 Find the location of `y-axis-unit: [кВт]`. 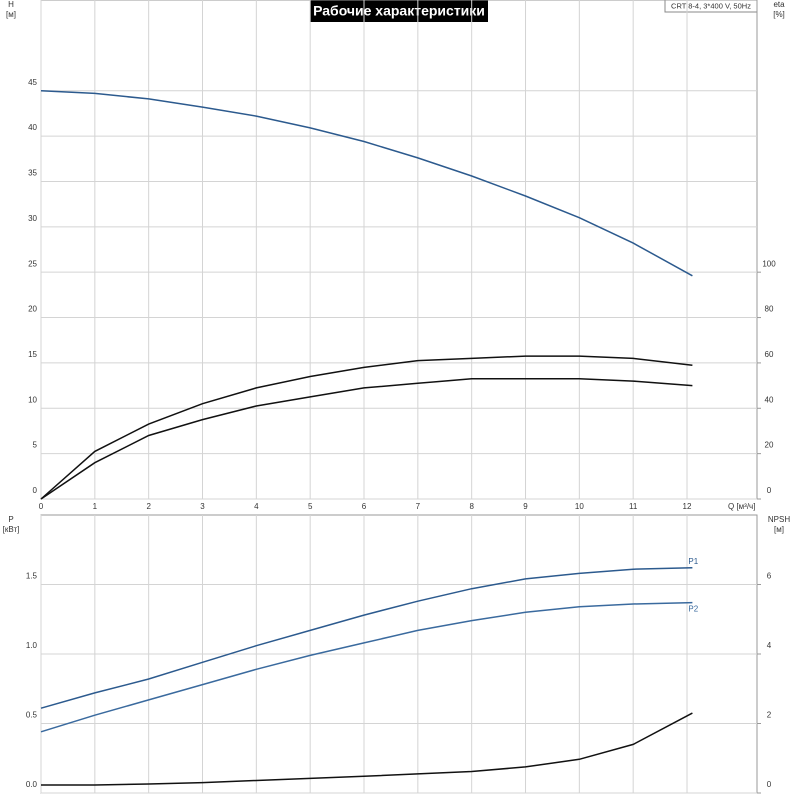

y-axis-unit: [кВт] is located at coordinates (11, 529).